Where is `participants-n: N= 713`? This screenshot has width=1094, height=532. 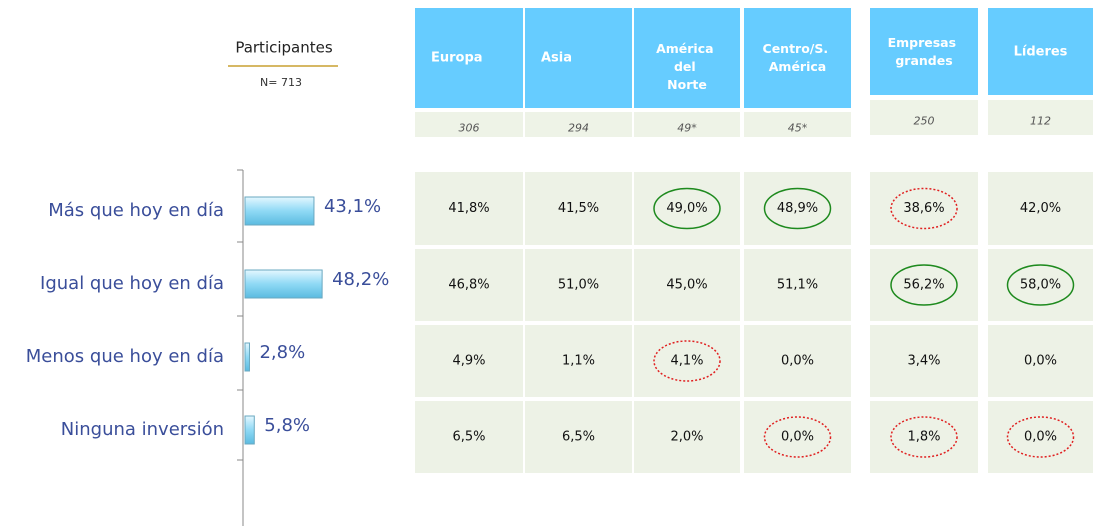
participants-n: N= 713 is located at coordinates (281, 82).